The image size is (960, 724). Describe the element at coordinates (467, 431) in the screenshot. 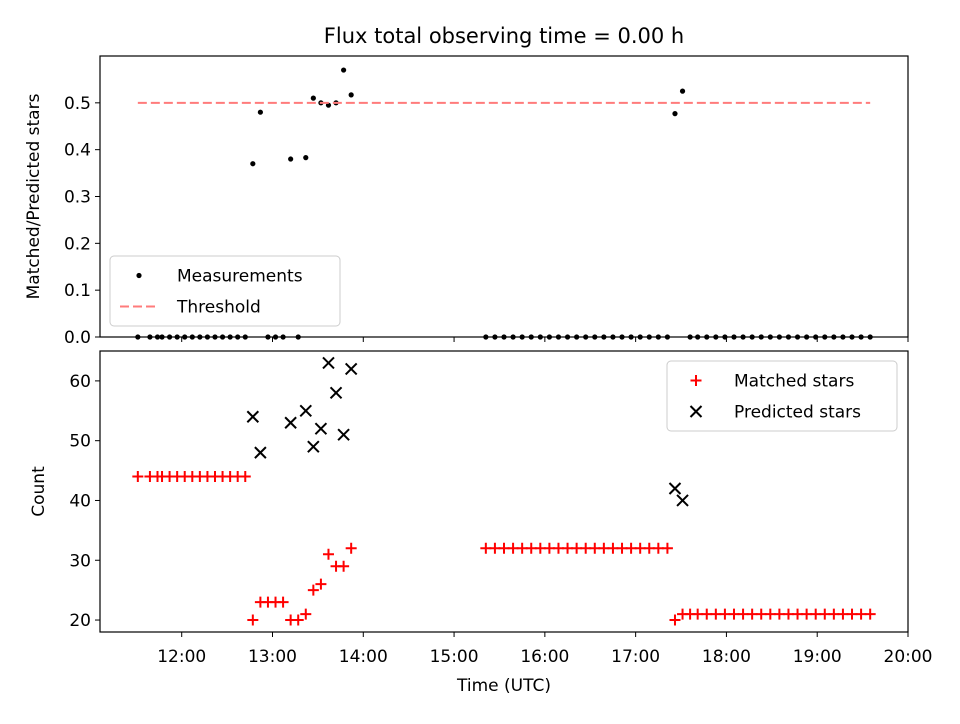

I see `series-predicted-stars` at that location.